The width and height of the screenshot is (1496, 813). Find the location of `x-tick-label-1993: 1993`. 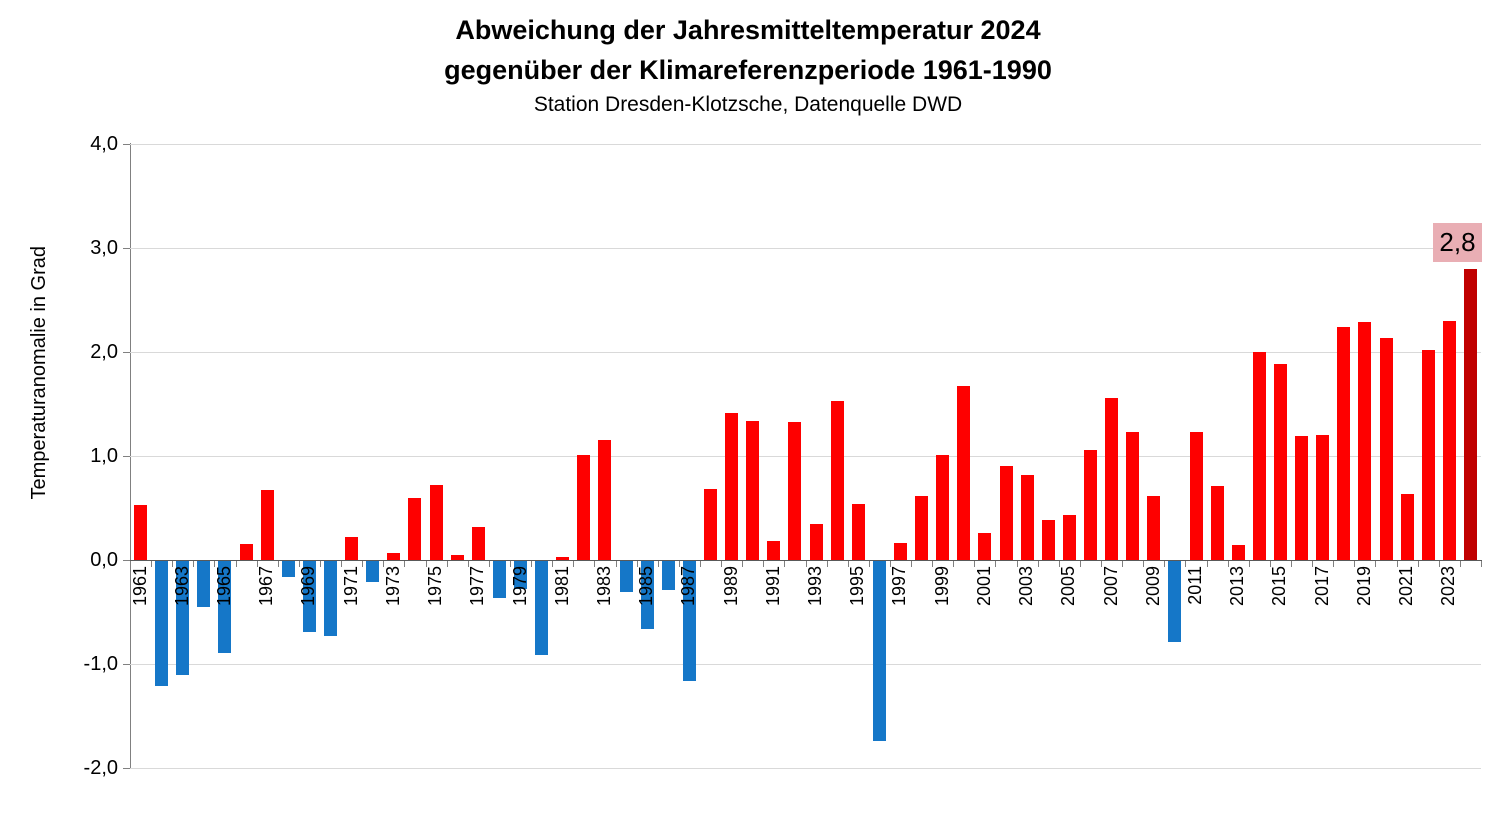

x-tick-label-1993: 1993 is located at coordinates (815, 586).